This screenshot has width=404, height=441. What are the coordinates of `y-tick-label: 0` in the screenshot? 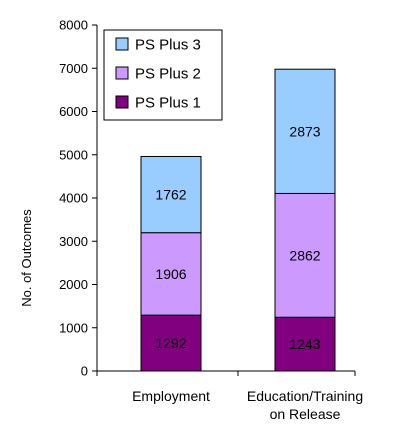 It's located at (84, 371).